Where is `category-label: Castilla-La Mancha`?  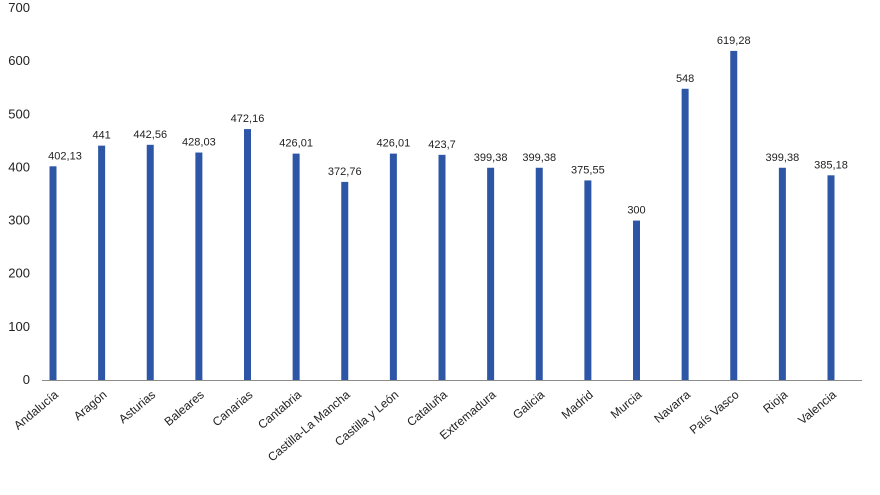
category-label: Castilla-La Mancha is located at coordinates (309, 425).